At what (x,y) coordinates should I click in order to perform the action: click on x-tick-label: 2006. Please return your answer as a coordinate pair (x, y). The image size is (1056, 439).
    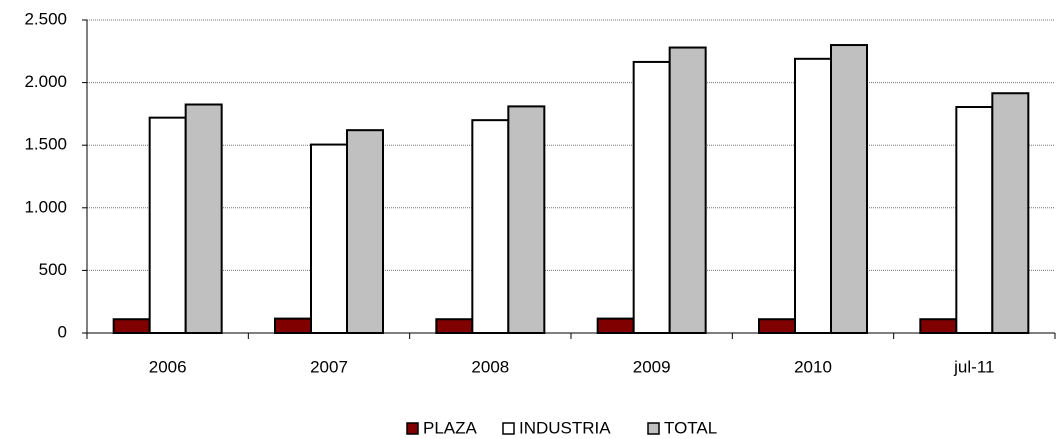
    Looking at the image, I should click on (168, 366).